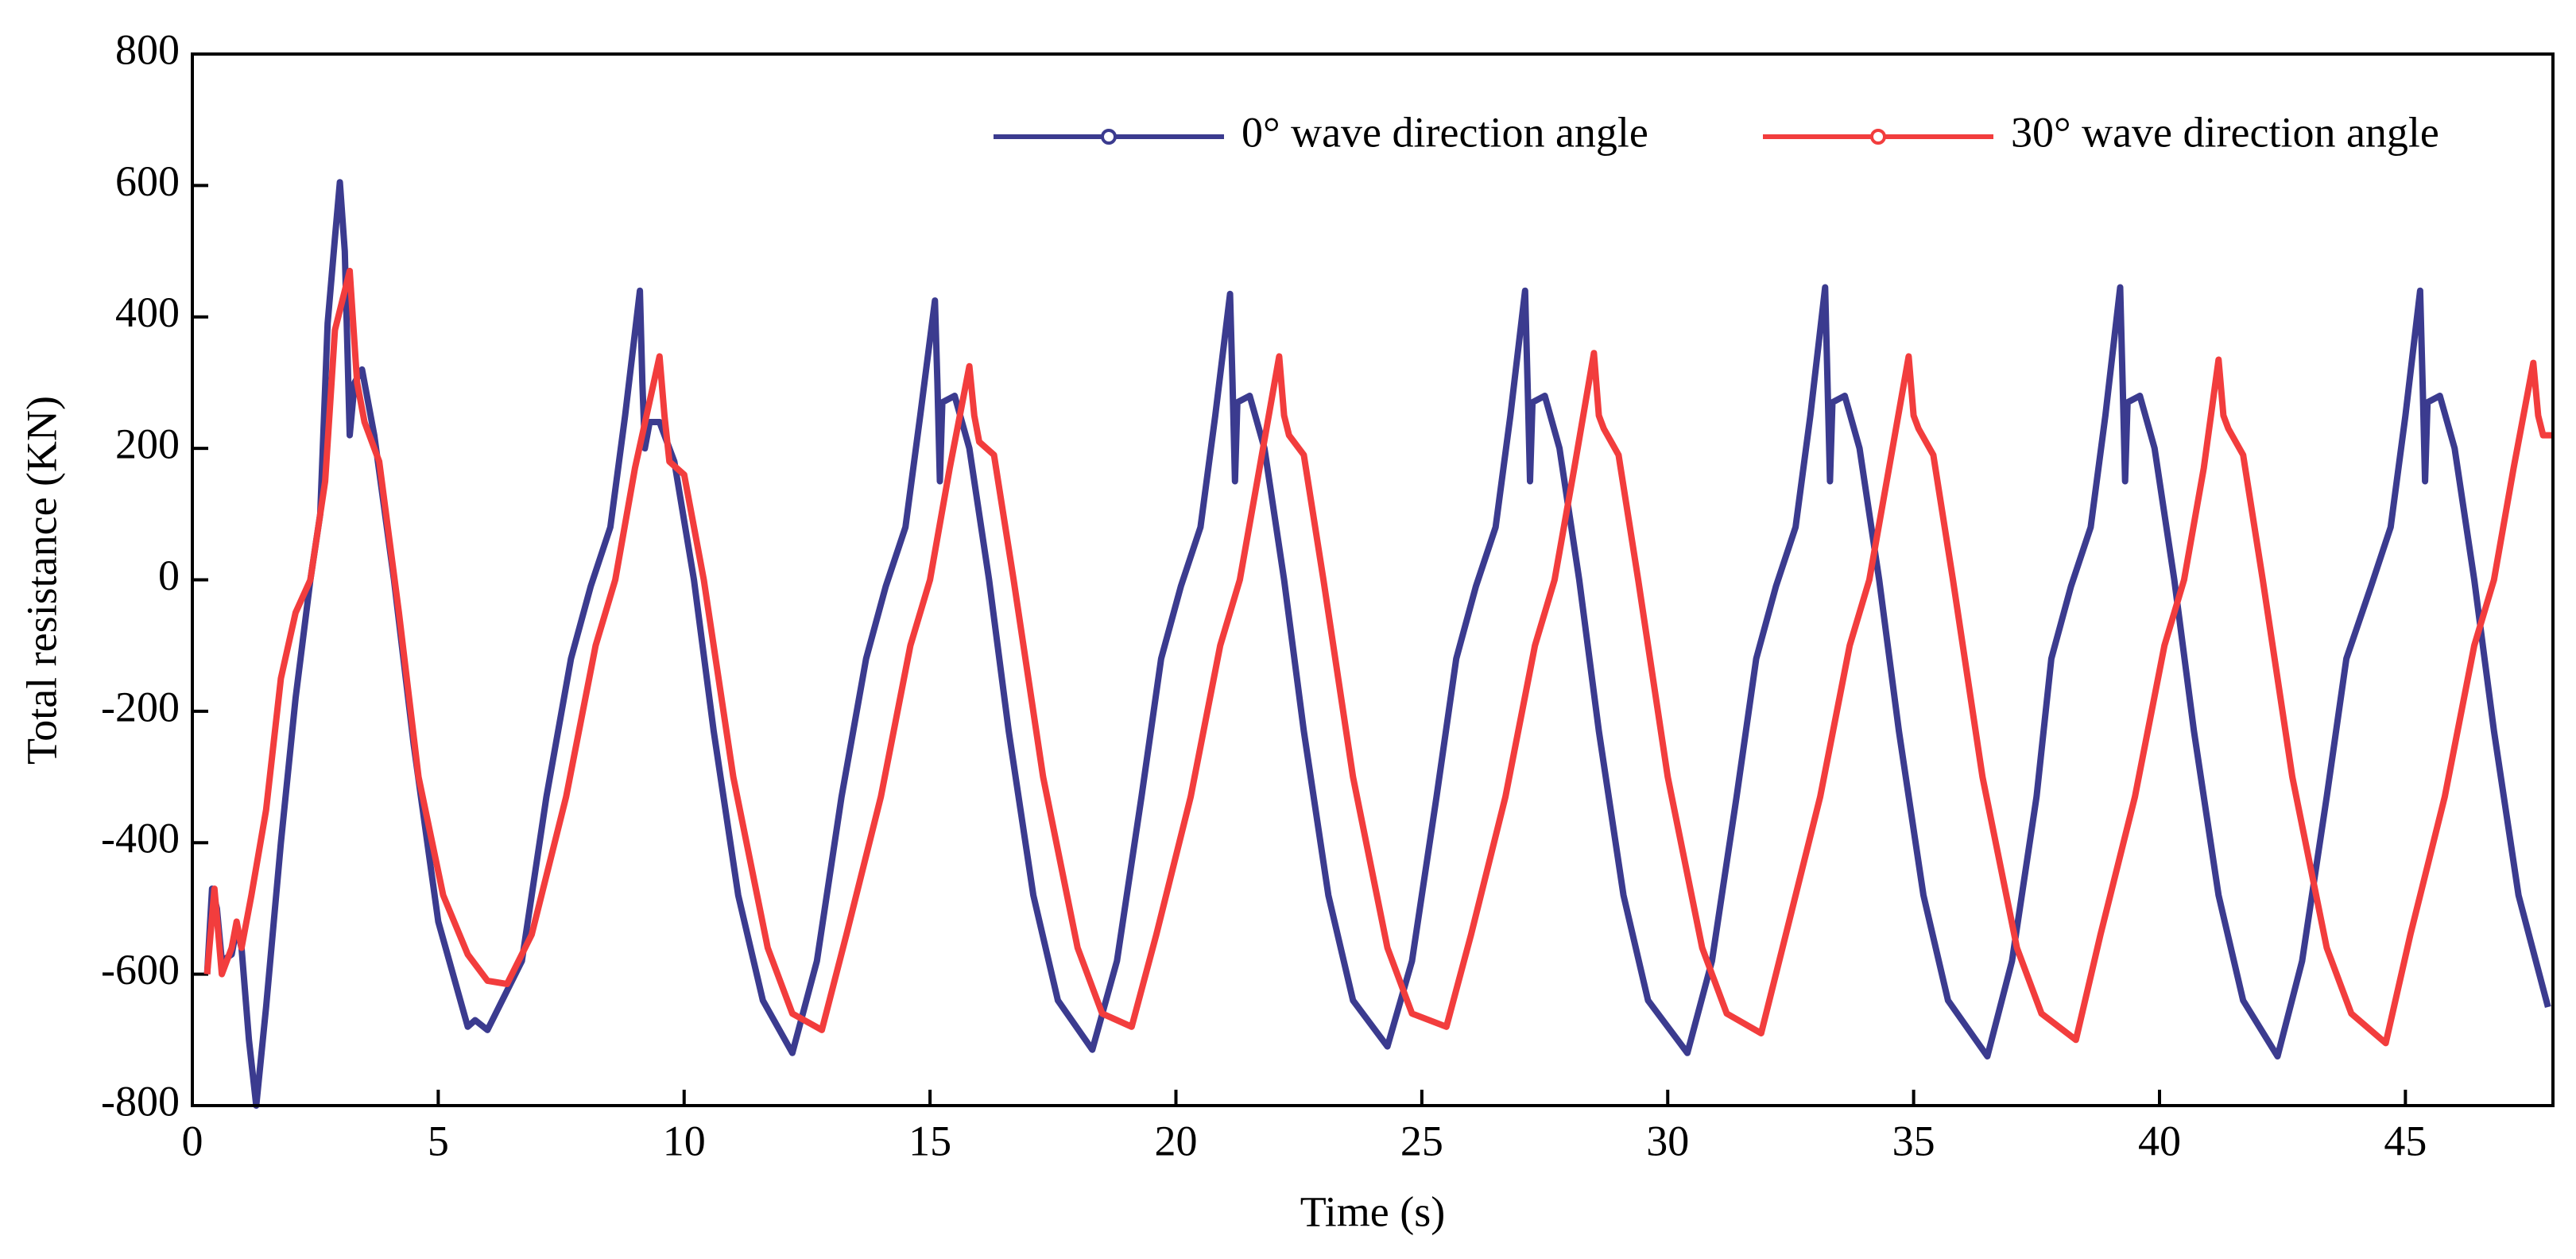  What do you see at coordinates (2405, 1141) in the screenshot?
I see `x-tick-label: 45` at bounding box center [2405, 1141].